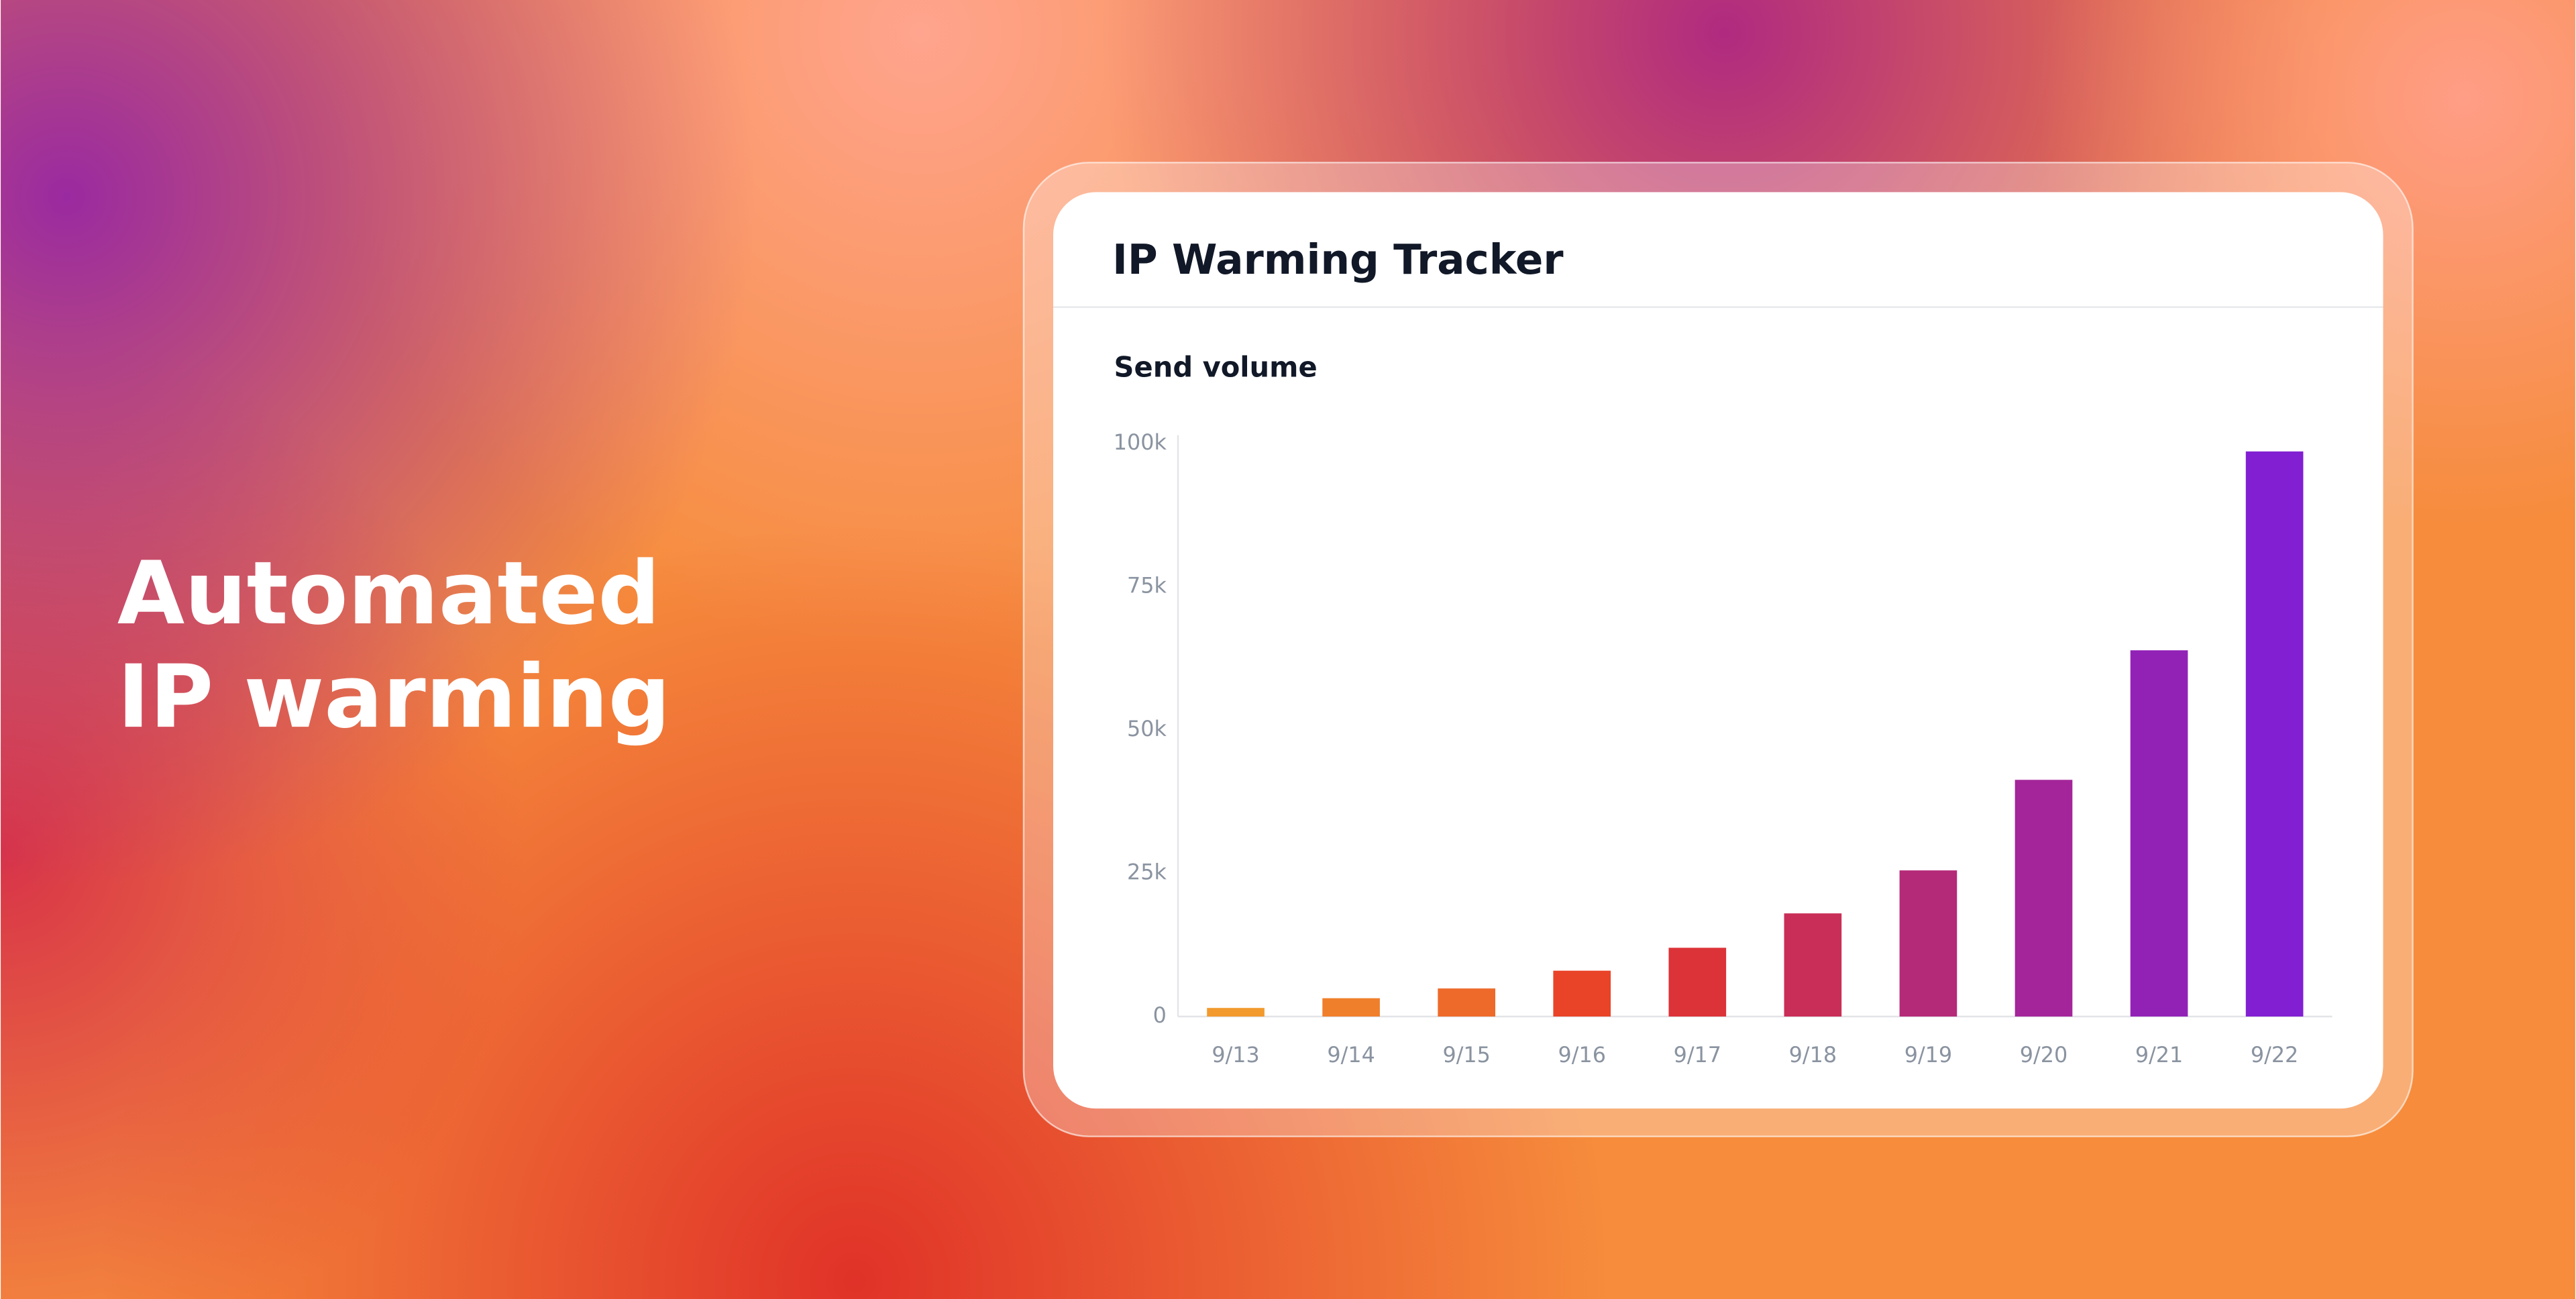  I want to click on chart-subtitle: Send volume, so click(1216, 367).